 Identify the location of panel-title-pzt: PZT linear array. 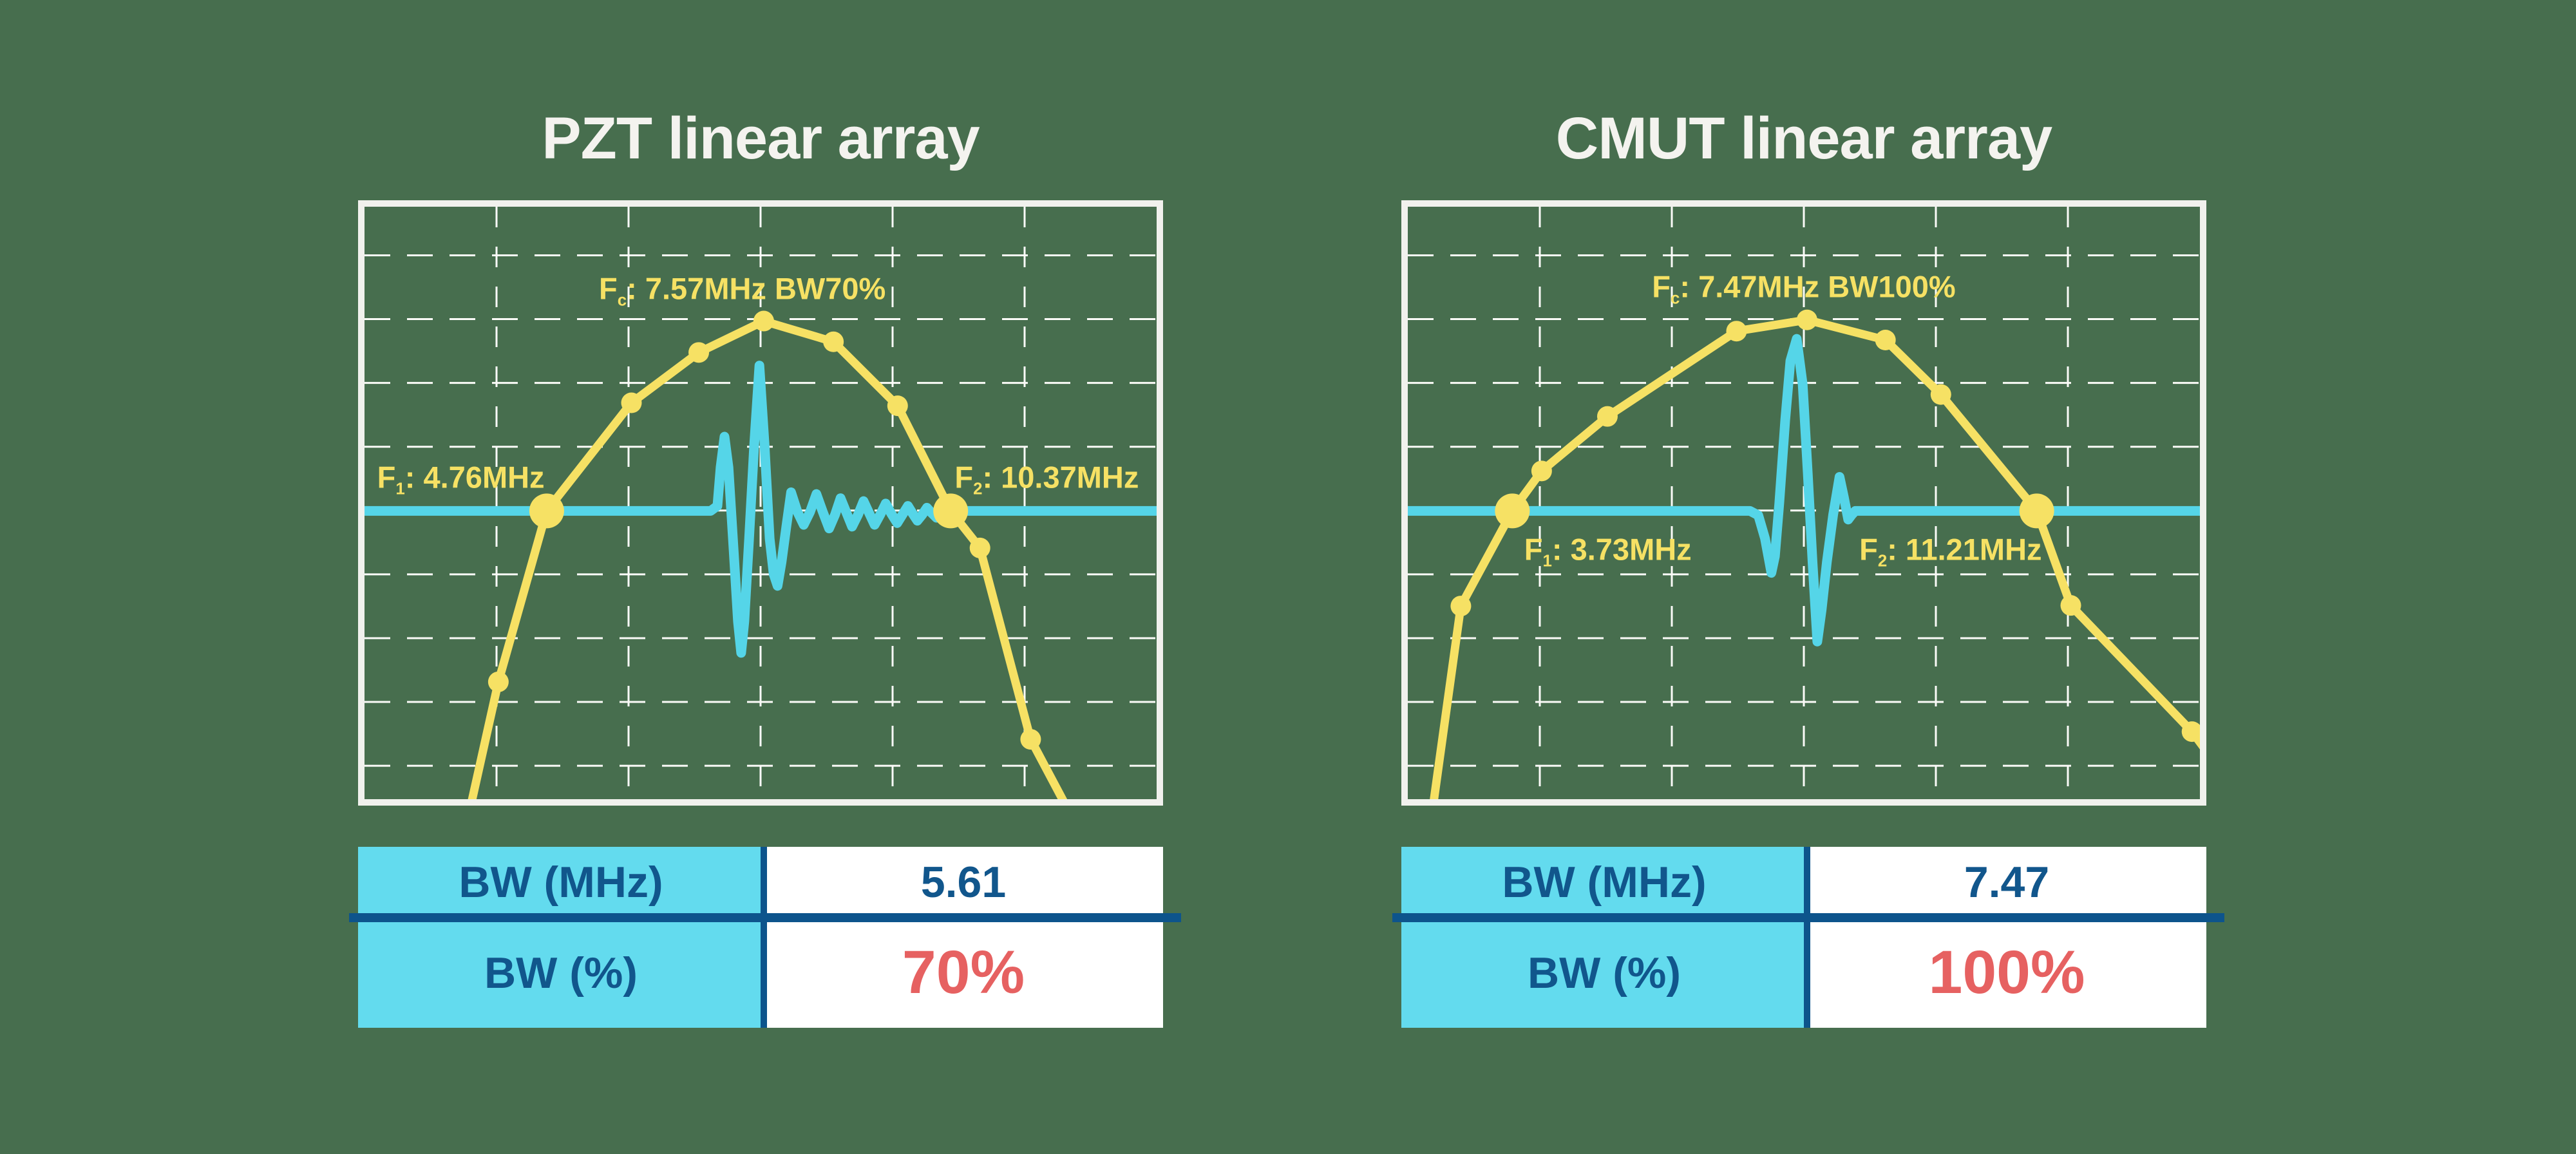
(761, 138).